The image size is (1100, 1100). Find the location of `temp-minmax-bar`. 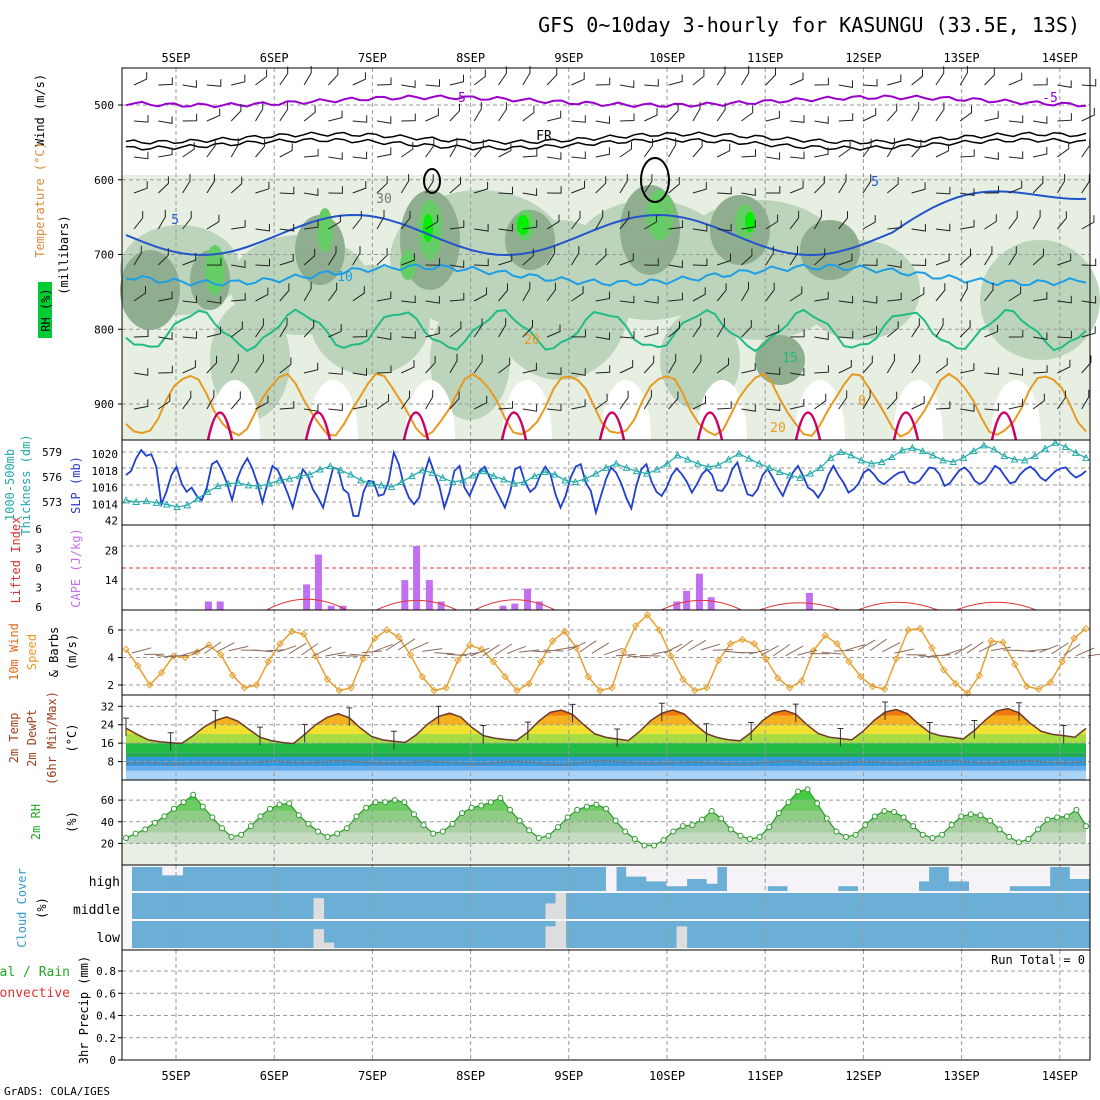

temp-minmax-bar is located at coordinates (795, 713).